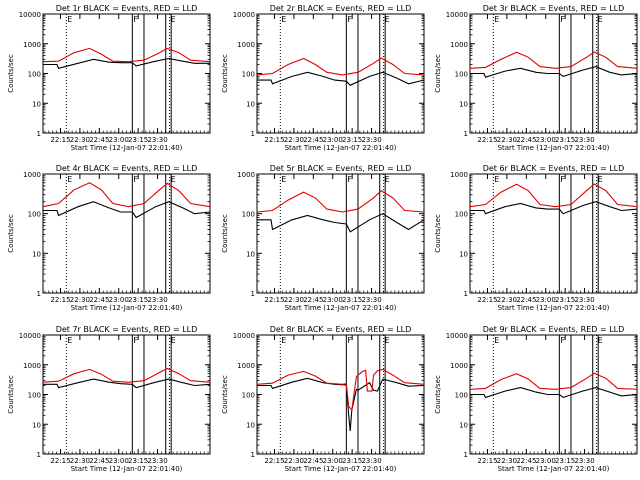 The image size is (640, 480). I want to click on panel-title: Det 9r BLACK = Events, RED = LLD, so click(554, 329).